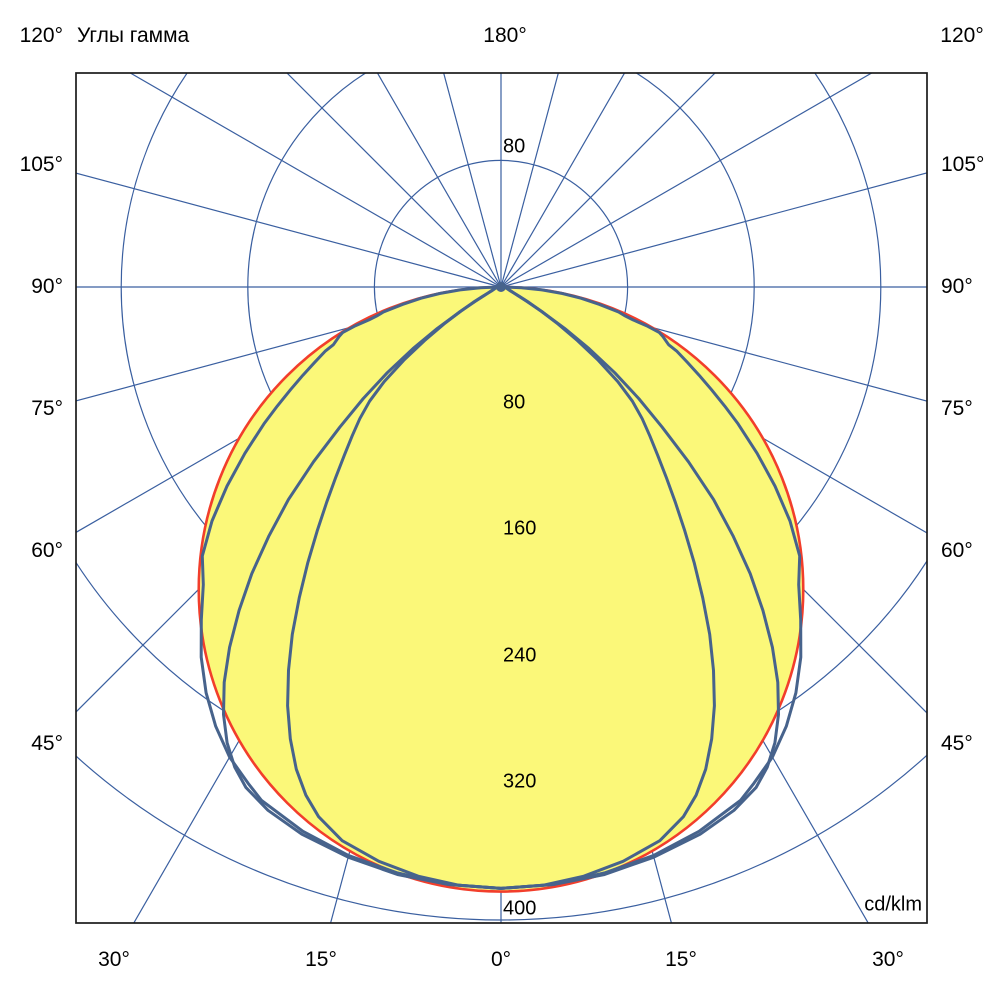  I want to click on ring-label-top-80: 80, so click(514, 146).